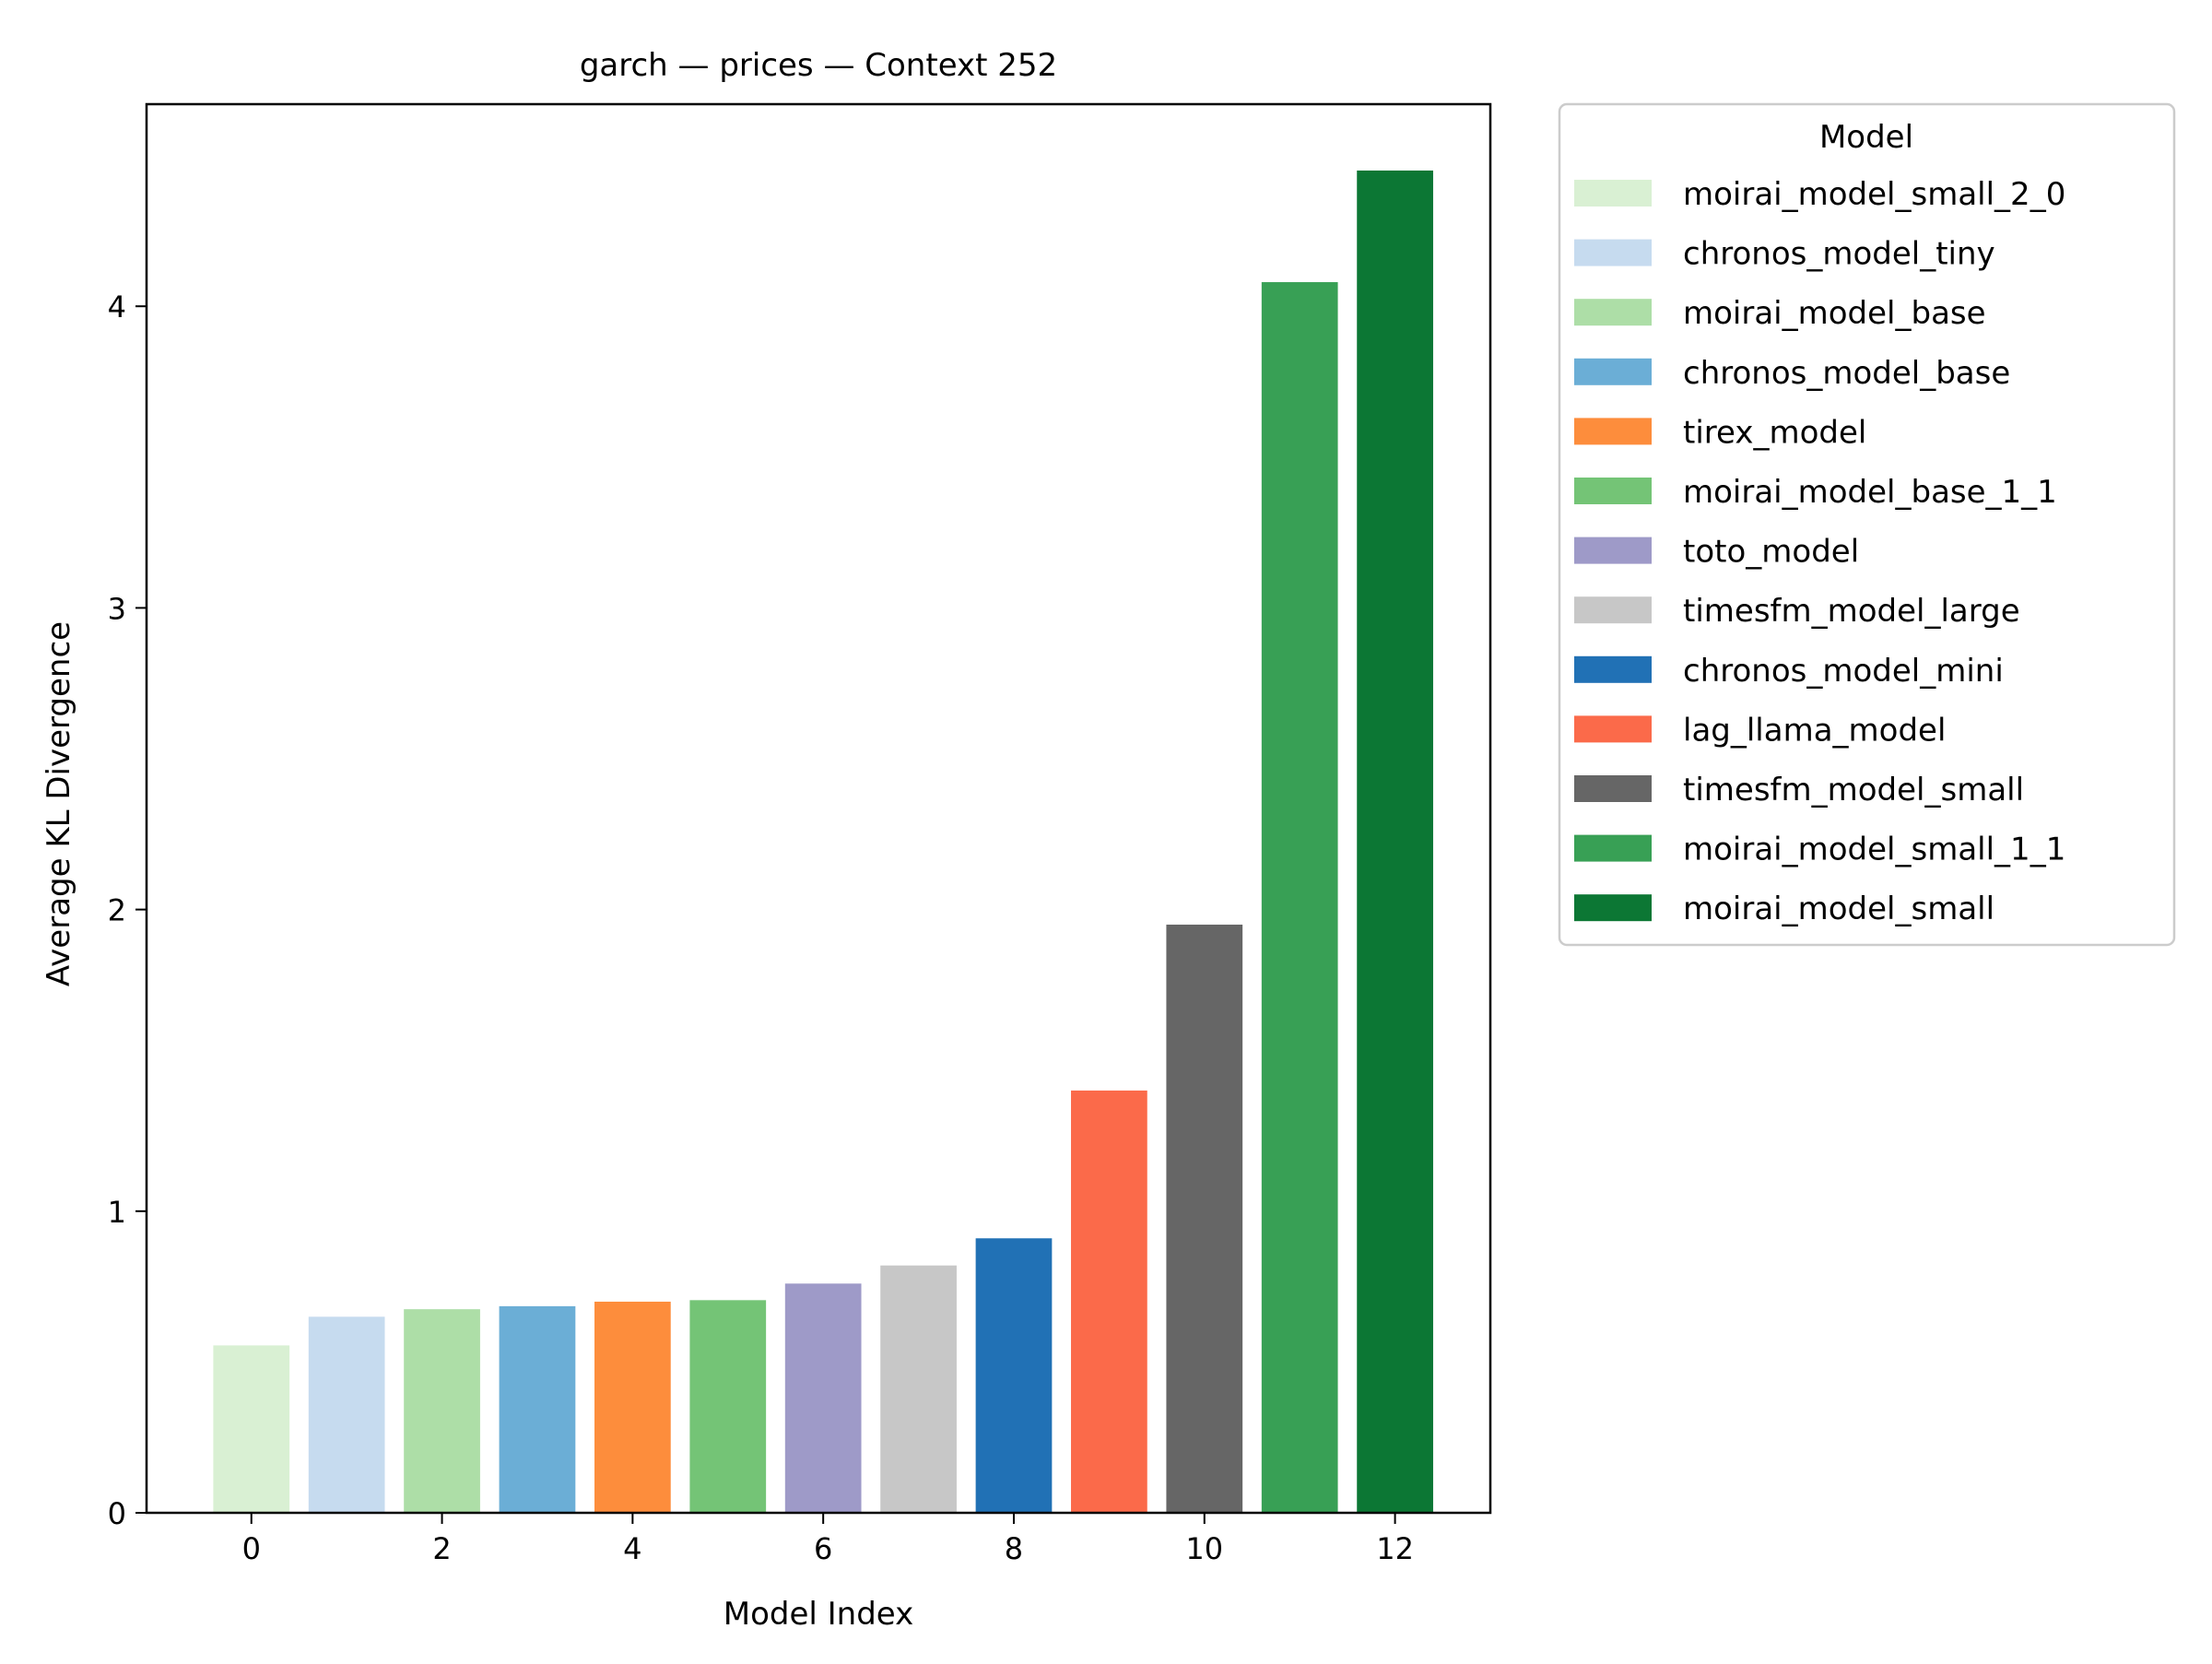  I want to click on y-tick-label: 0, so click(117, 1513).